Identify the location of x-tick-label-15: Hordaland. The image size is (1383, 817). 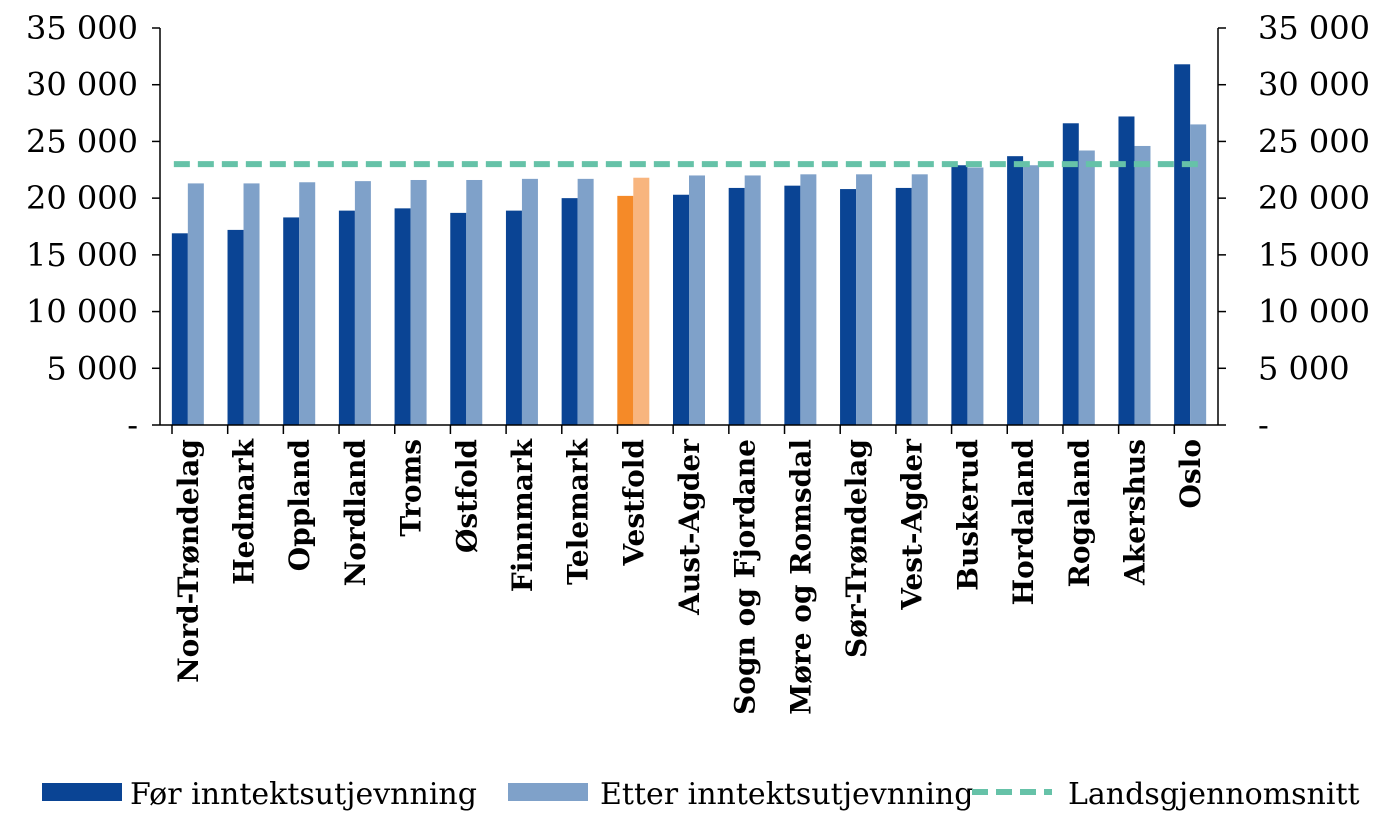
(1023, 522).